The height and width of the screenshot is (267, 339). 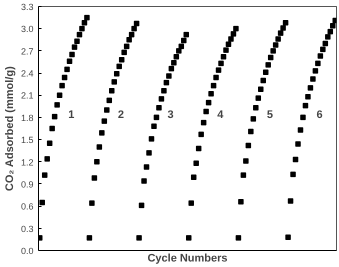 What do you see at coordinates (27, 51) in the screenshot?
I see `y-tick-label: 2.7` at bounding box center [27, 51].